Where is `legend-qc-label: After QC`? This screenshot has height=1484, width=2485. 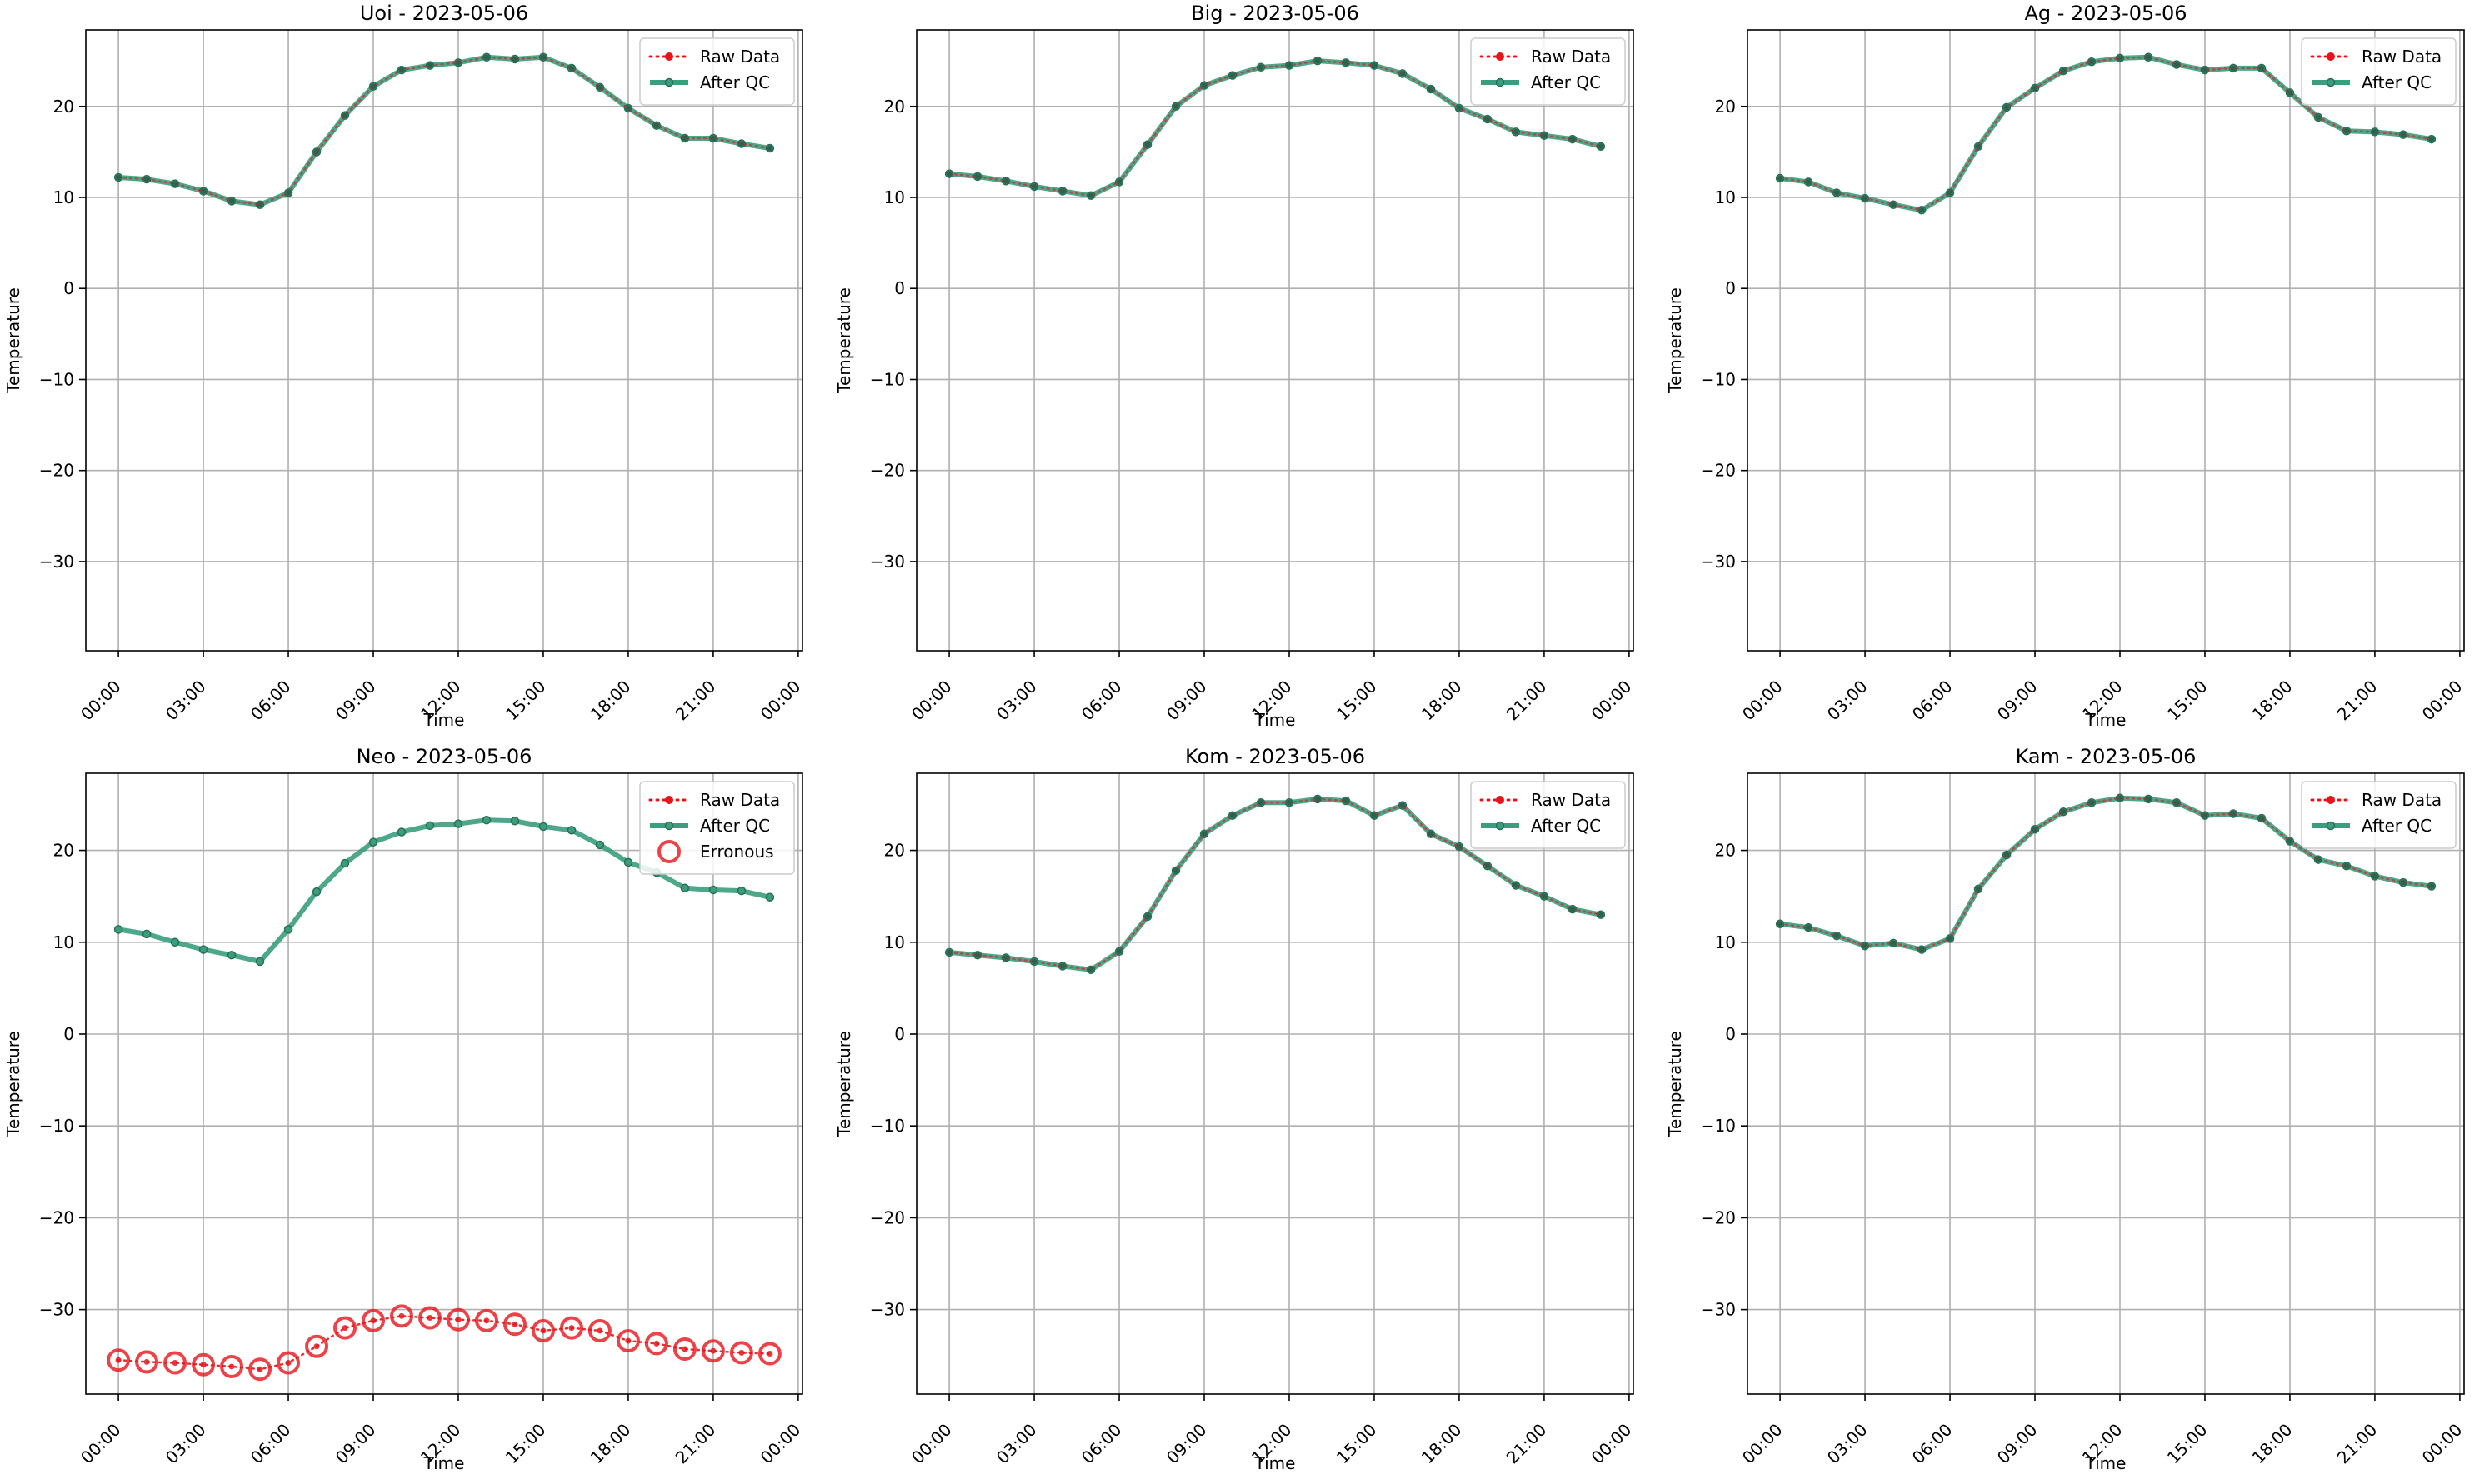
legend-qc-label: After QC is located at coordinates (735, 82).